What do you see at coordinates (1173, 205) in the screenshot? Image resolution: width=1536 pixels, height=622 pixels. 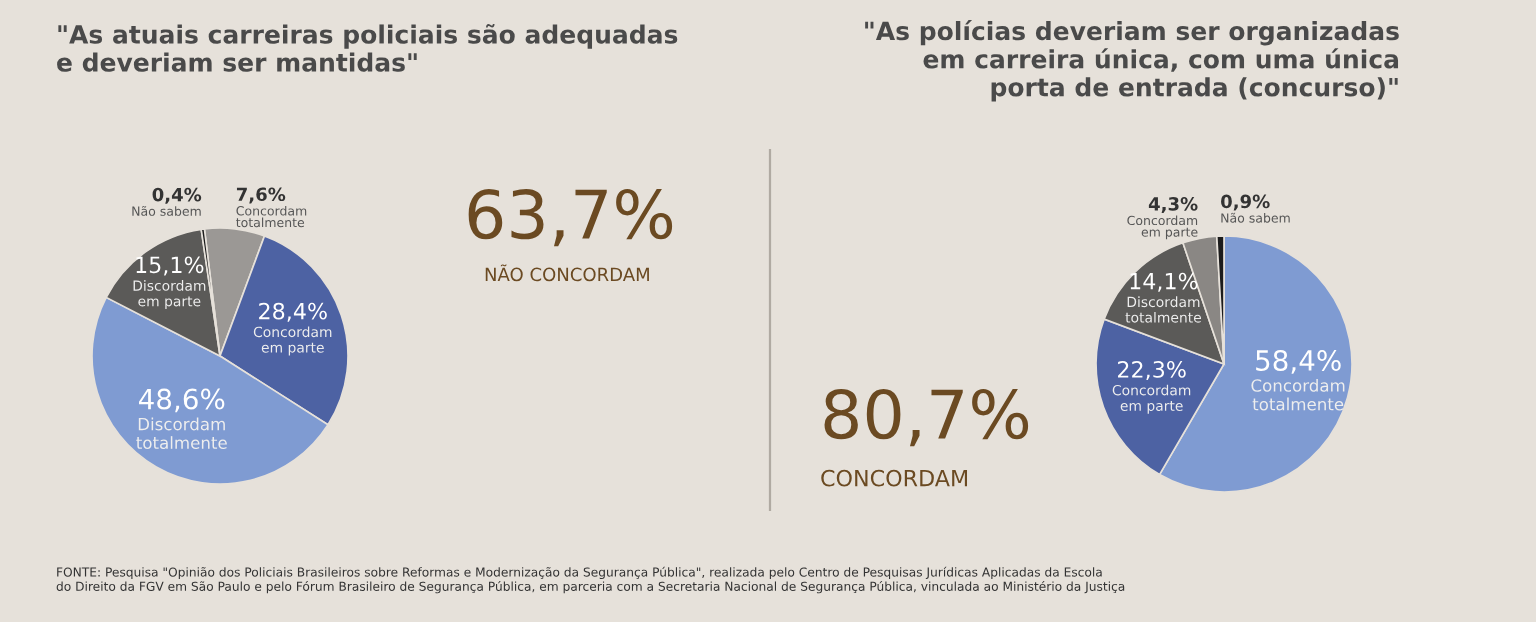 I see `data-label: 4,3%` at bounding box center [1173, 205].